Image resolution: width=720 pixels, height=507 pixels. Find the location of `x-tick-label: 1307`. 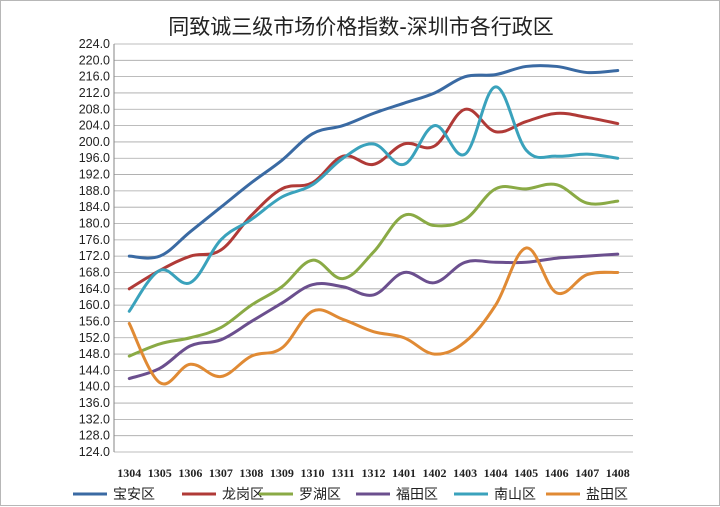

x-tick-label: 1307 is located at coordinates (221, 473).